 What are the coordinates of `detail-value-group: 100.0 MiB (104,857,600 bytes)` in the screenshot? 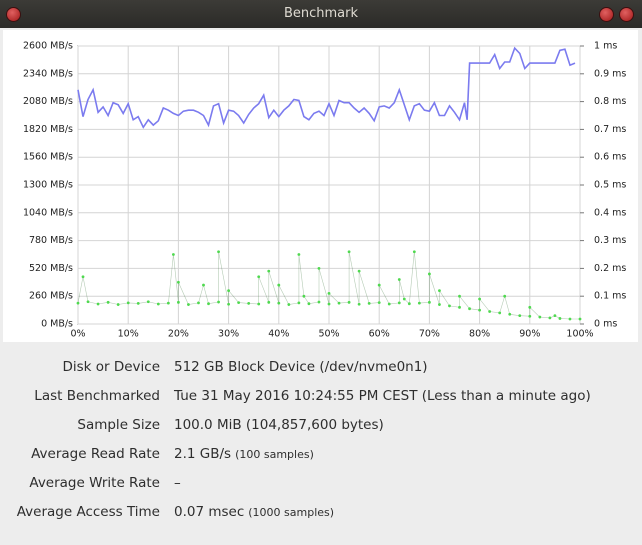 It's located at (279, 425).